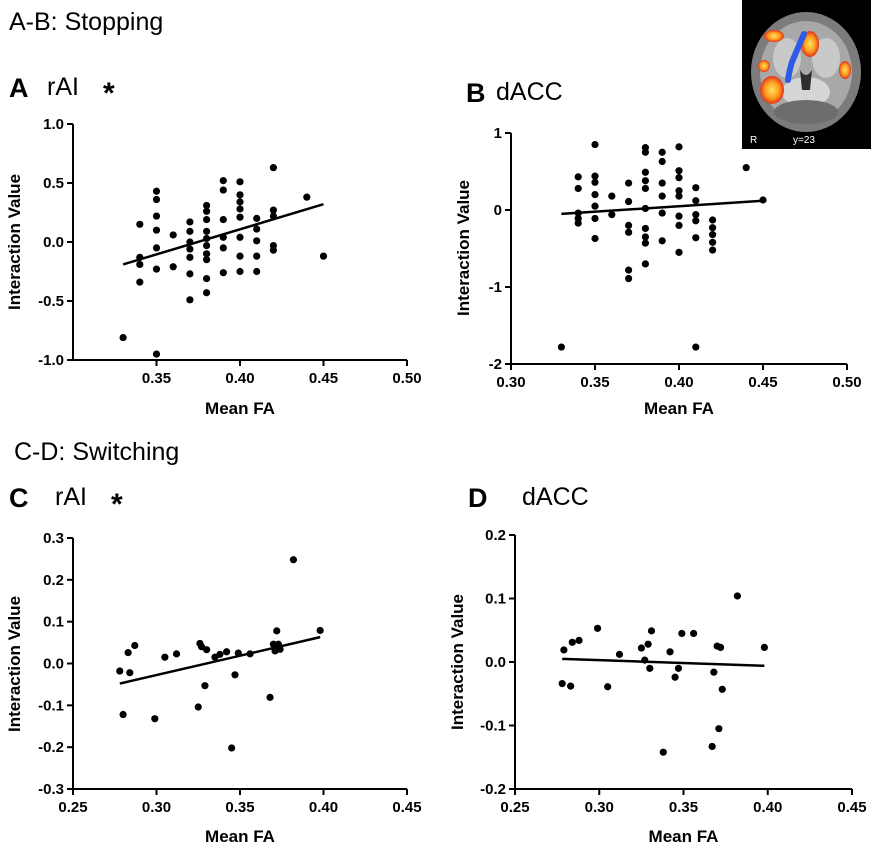 The height and width of the screenshot is (852, 871). What do you see at coordinates (86, 22) in the screenshot?
I see `section-title-stopping: A-B: Stopping` at bounding box center [86, 22].